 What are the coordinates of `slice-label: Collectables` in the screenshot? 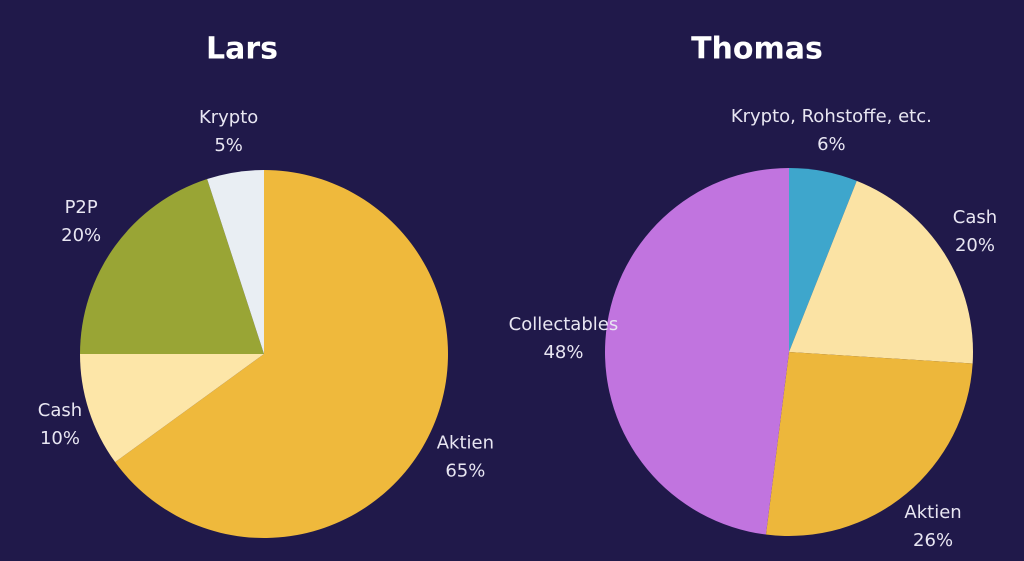 It's located at (564, 324).